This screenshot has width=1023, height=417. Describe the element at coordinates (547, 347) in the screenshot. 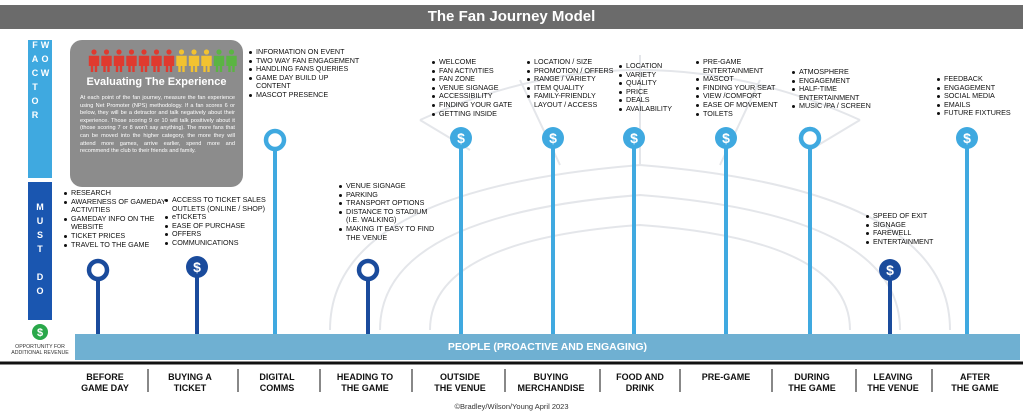

I see `banner-bar` at that location.